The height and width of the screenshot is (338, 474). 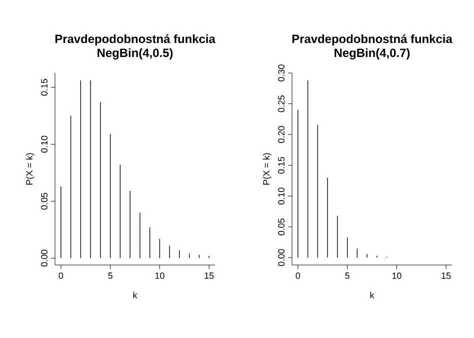 I want to click on y-tick-label: 0.30, so click(x=281, y=73).